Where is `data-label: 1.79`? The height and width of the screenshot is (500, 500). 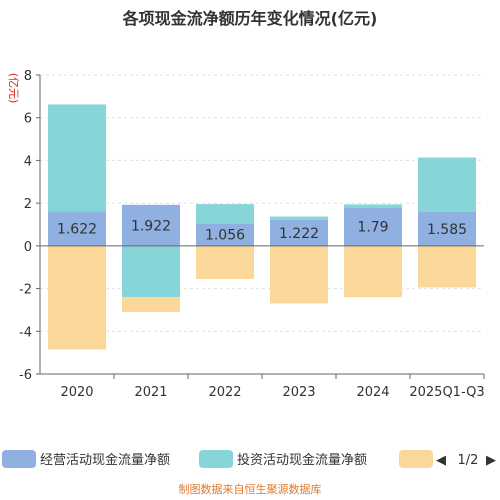 data-label: 1.79 is located at coordinates (372, 228).